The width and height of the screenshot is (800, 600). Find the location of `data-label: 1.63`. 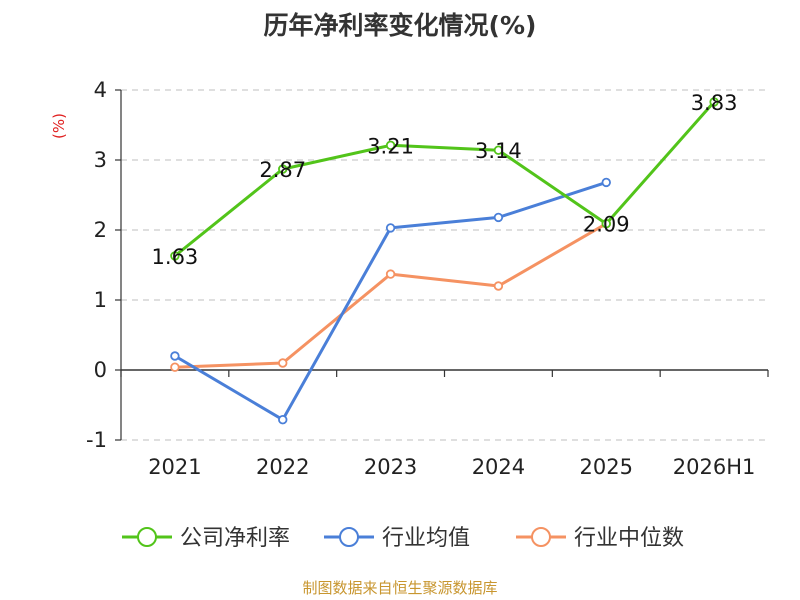

data-label: 1.63 is located at coordinates (175, 257).